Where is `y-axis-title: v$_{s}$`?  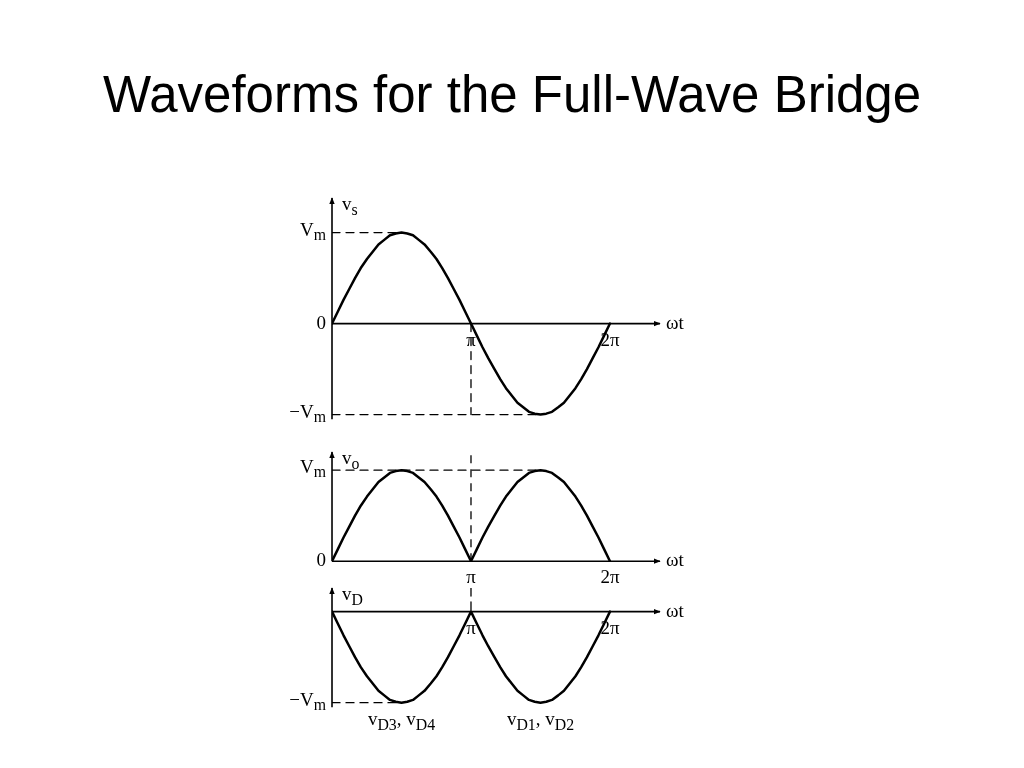
y-axis-title: v$_{s}$ is located at coordinates (350, 205).